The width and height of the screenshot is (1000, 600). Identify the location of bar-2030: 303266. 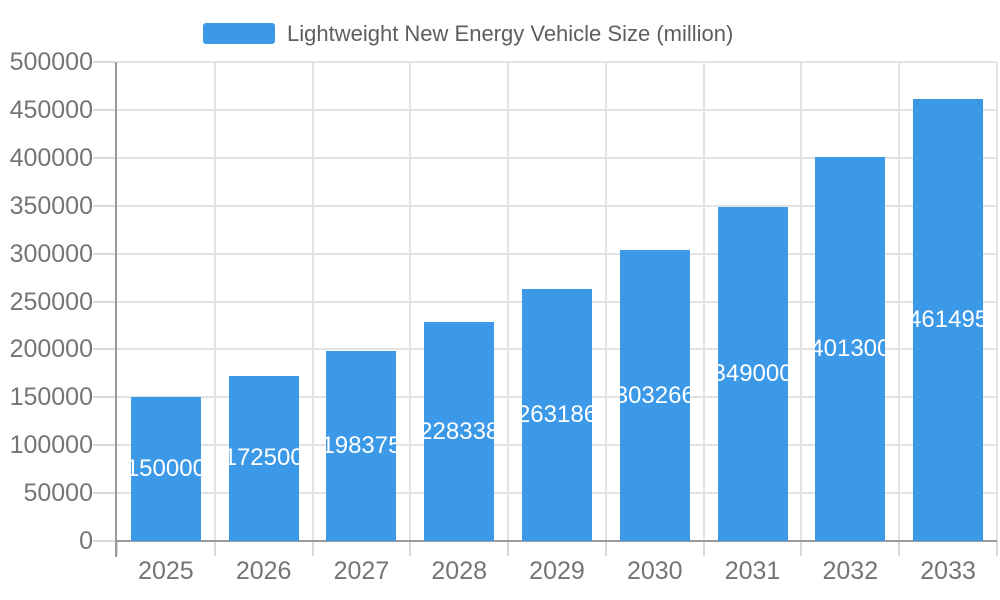
(654, 395).